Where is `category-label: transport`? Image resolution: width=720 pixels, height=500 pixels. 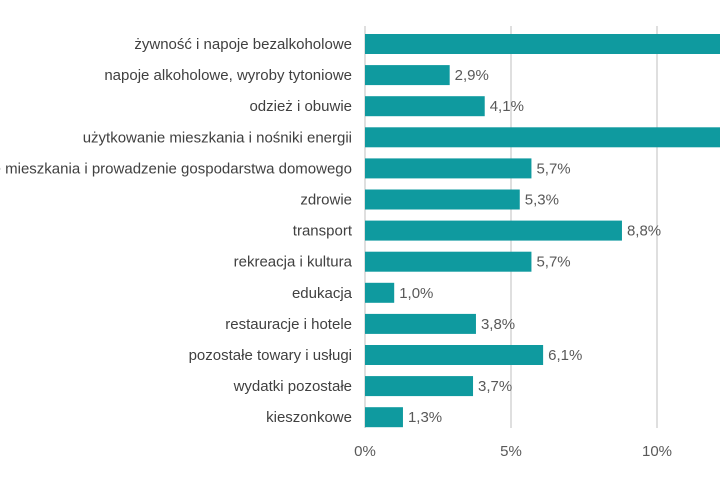 category-label: transport is located at coordinates (323, 231).